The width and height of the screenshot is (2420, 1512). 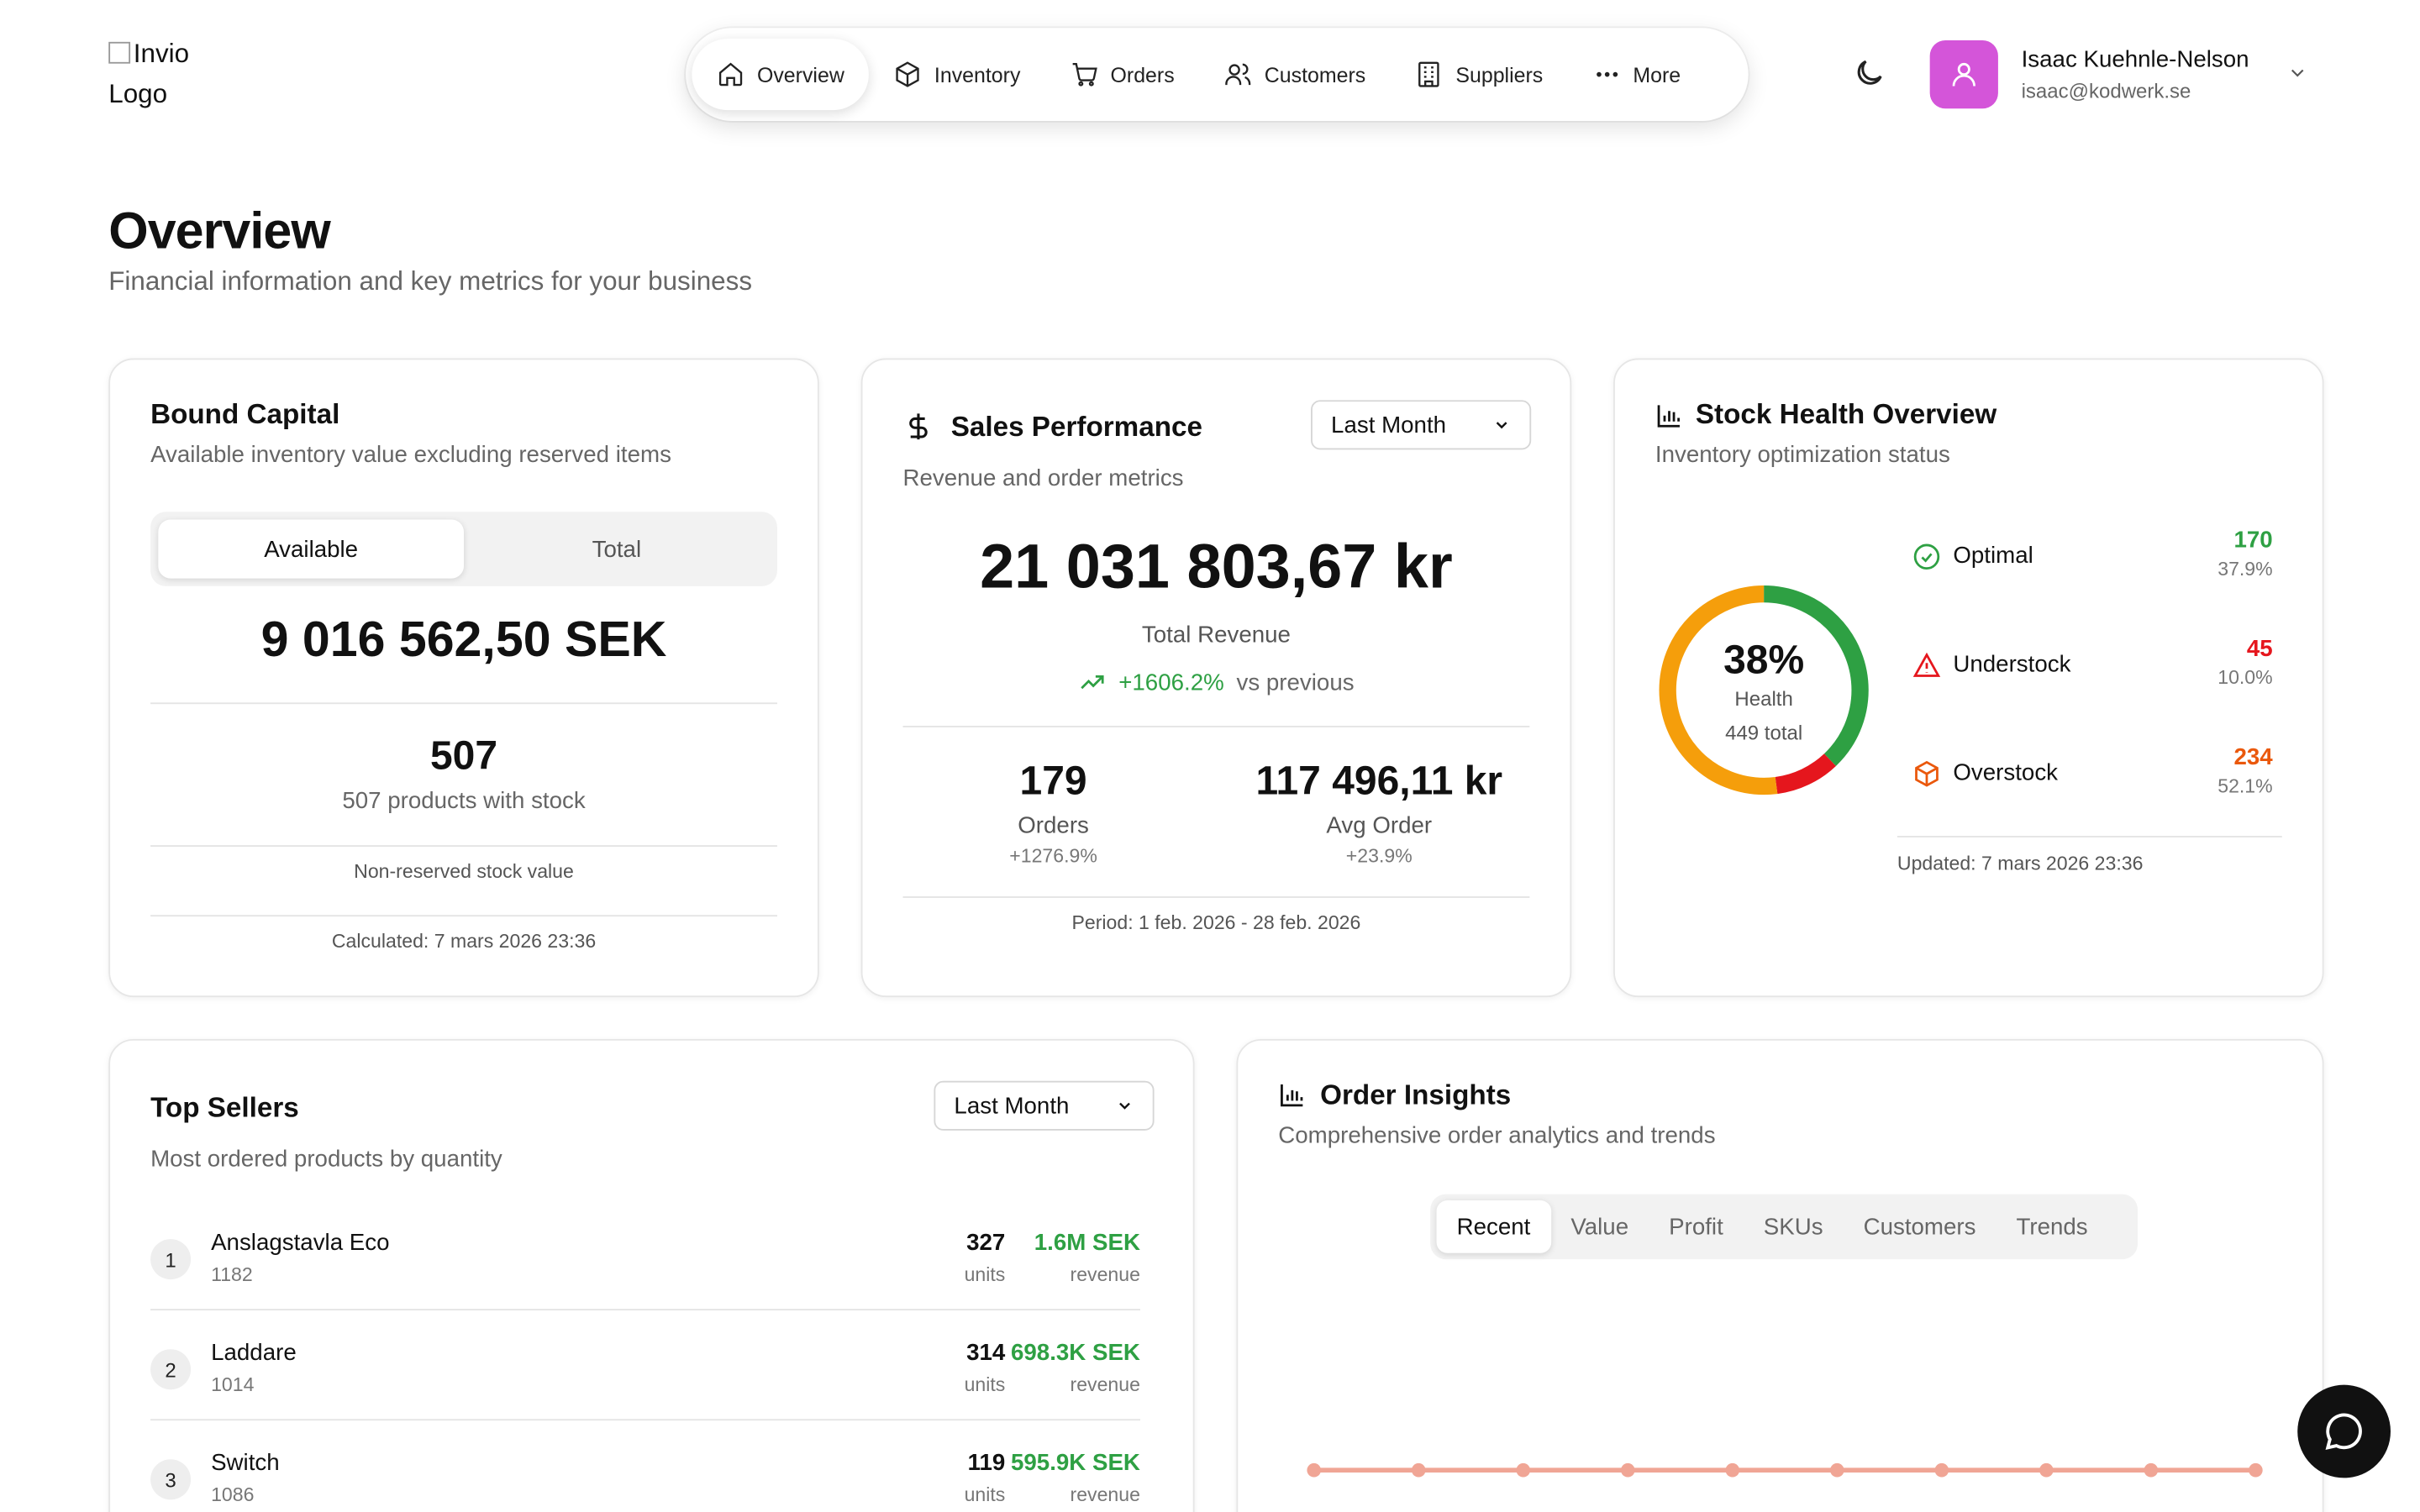 I want to click on orders-count: 179, so click(x=1053, y=780).